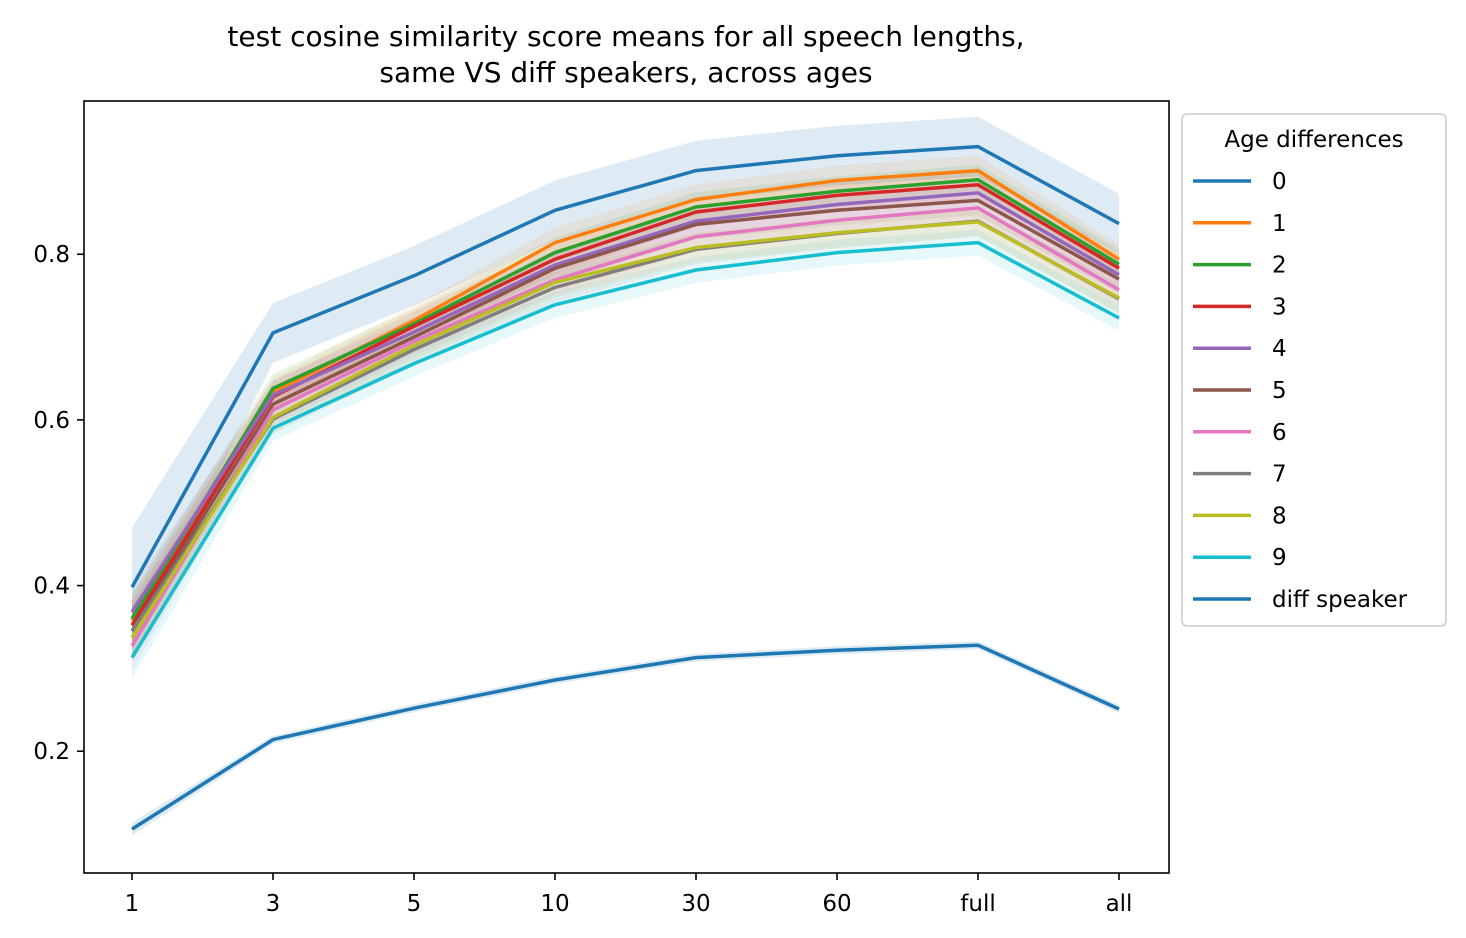 The image size is (1466, 938). What do you see at coordinates (1279, 307) in the screenshot?
I see `legend-label: 3` at bounding box center [1279, 307].